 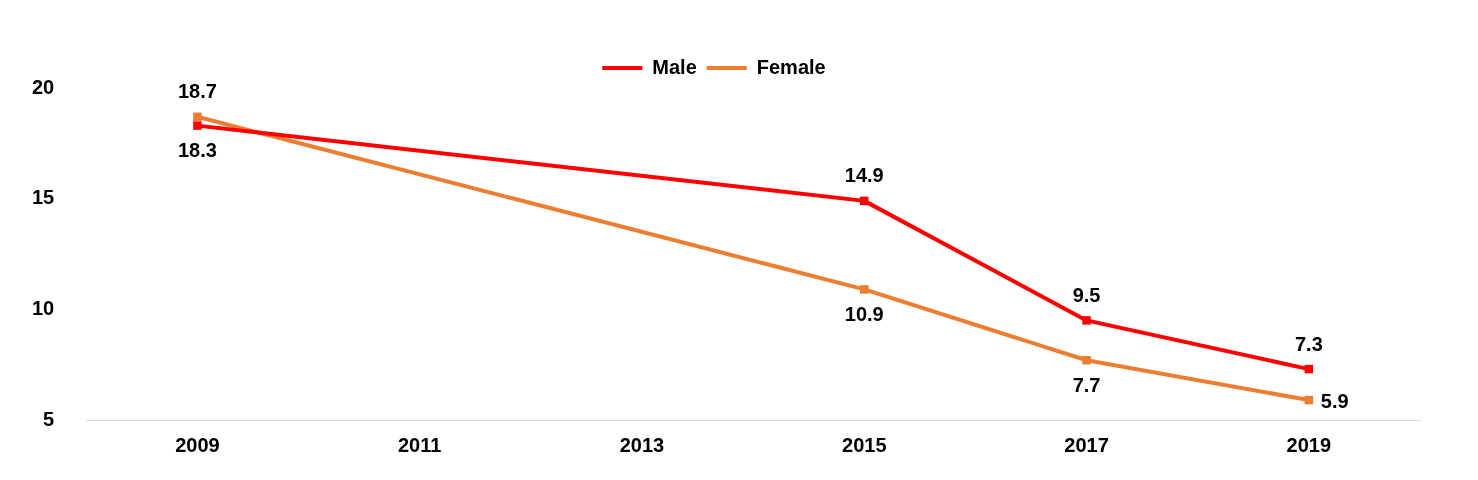 What do you see at coordinates (864, 313) in the screenshot?
I see `data-label: 10.9` at bounding box center [864, 313].